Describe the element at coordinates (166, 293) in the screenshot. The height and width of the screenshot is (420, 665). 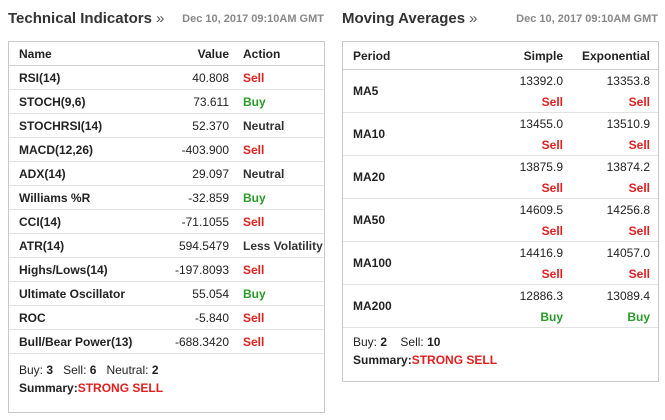
I see `indicator-row: Ultimate Oscillator 55.054 Buy` at that location.